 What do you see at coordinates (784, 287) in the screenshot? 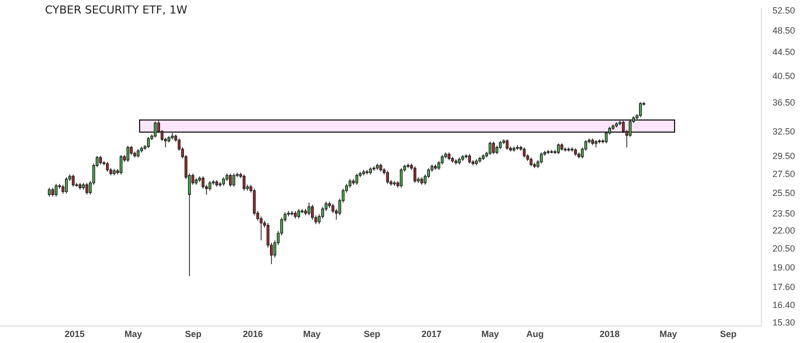
I see `y-tick-label: 17.60` at bounding box center [784, 287].